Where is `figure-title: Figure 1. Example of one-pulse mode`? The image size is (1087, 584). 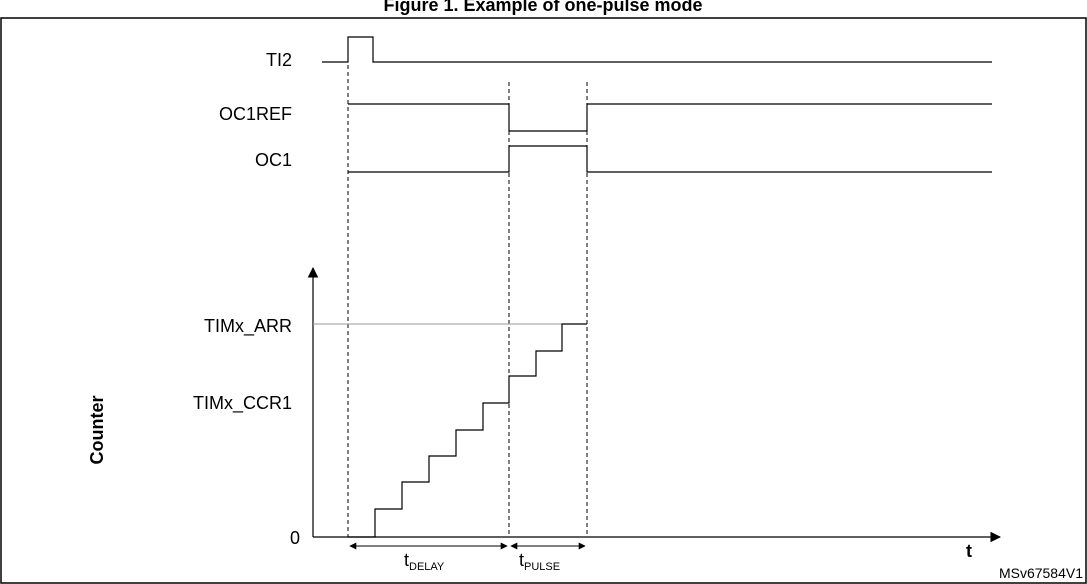
figure-title: Figure 1. Example of one-pulse mode is located at coordinates (542, 7).